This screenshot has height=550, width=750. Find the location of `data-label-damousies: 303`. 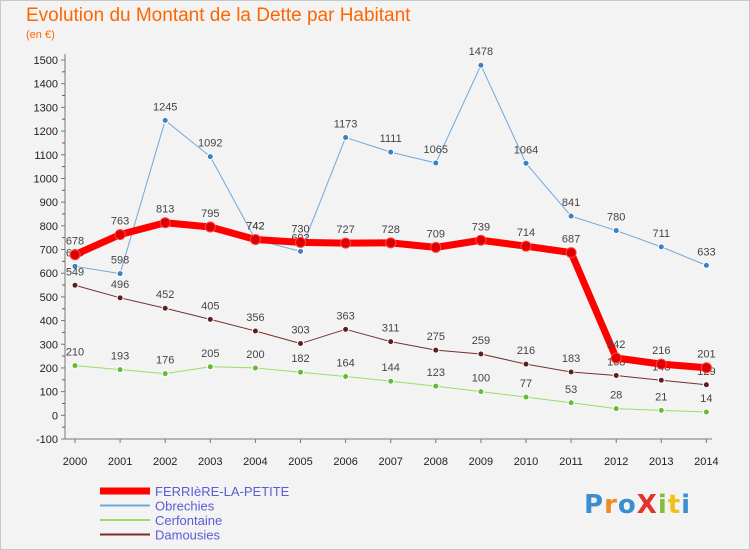

data-label-damousies: 303 is located at coordinates (300, 331).